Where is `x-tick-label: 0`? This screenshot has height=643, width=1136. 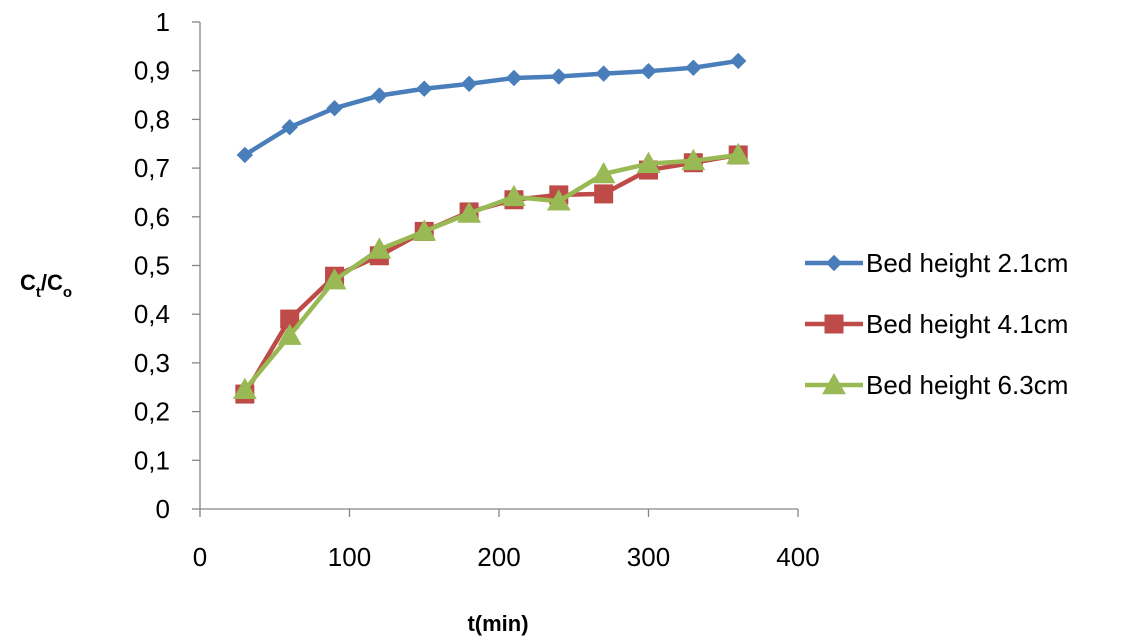 x-tick-label: 0 is located at coordinates (200, 557).